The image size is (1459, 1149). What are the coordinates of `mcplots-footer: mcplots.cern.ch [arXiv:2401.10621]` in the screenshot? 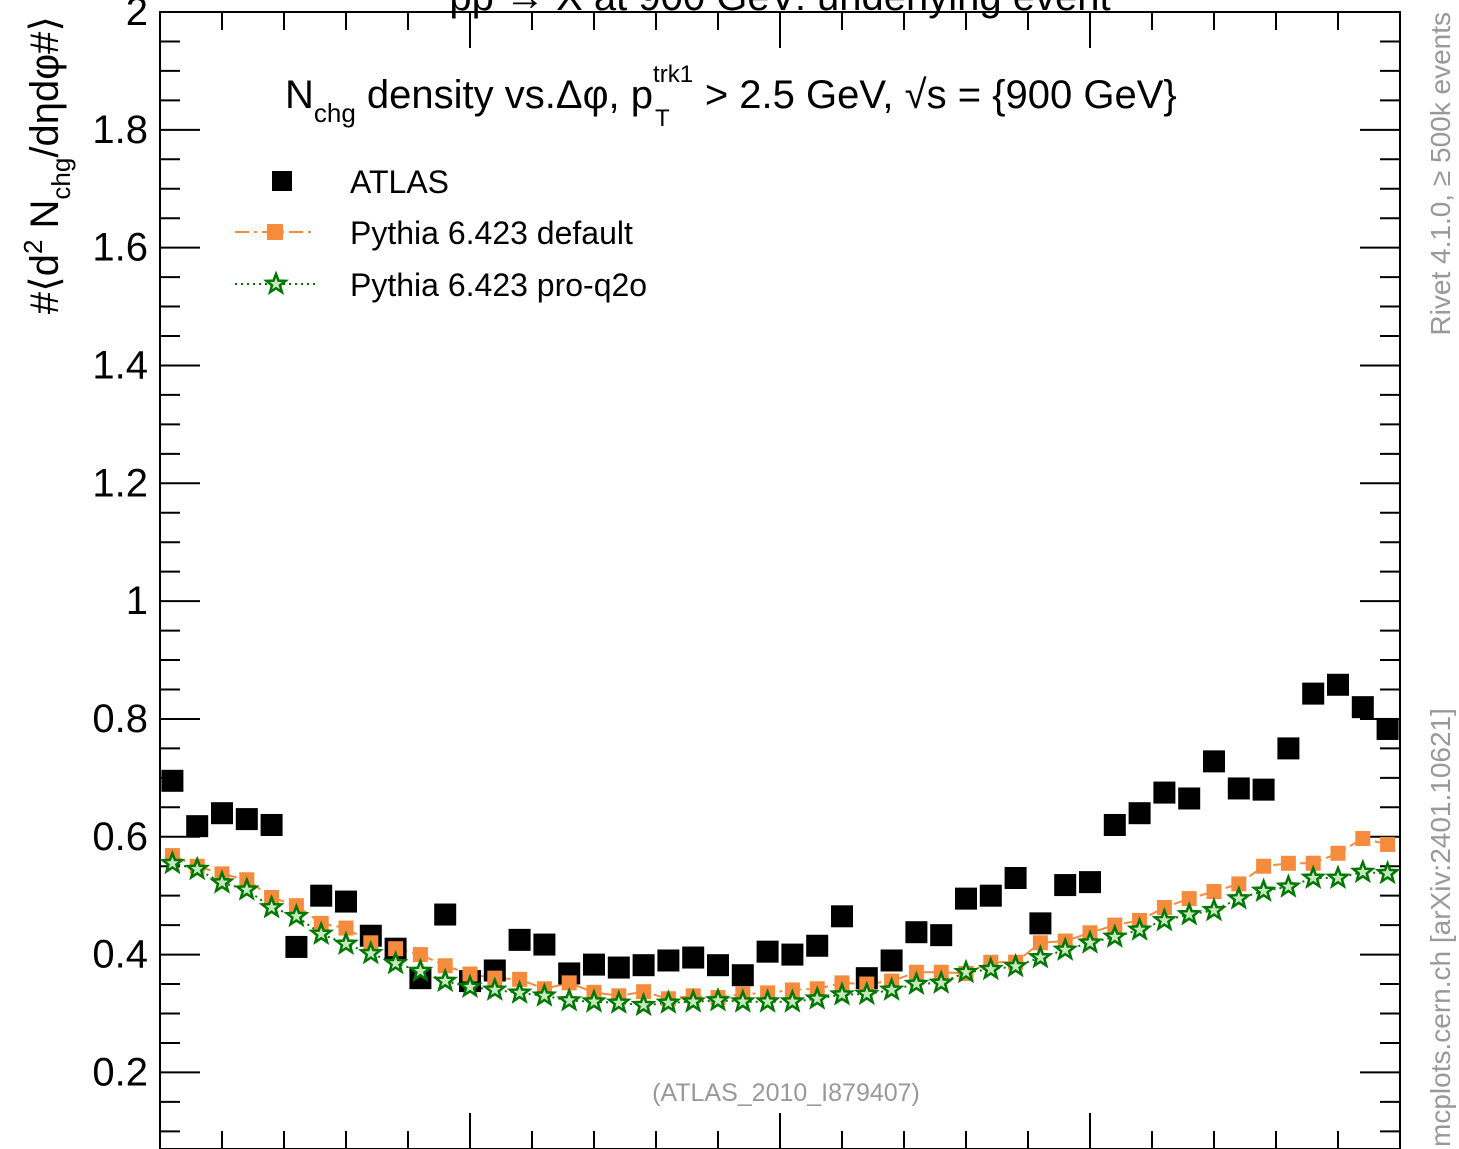 It's located at (1440, 927).